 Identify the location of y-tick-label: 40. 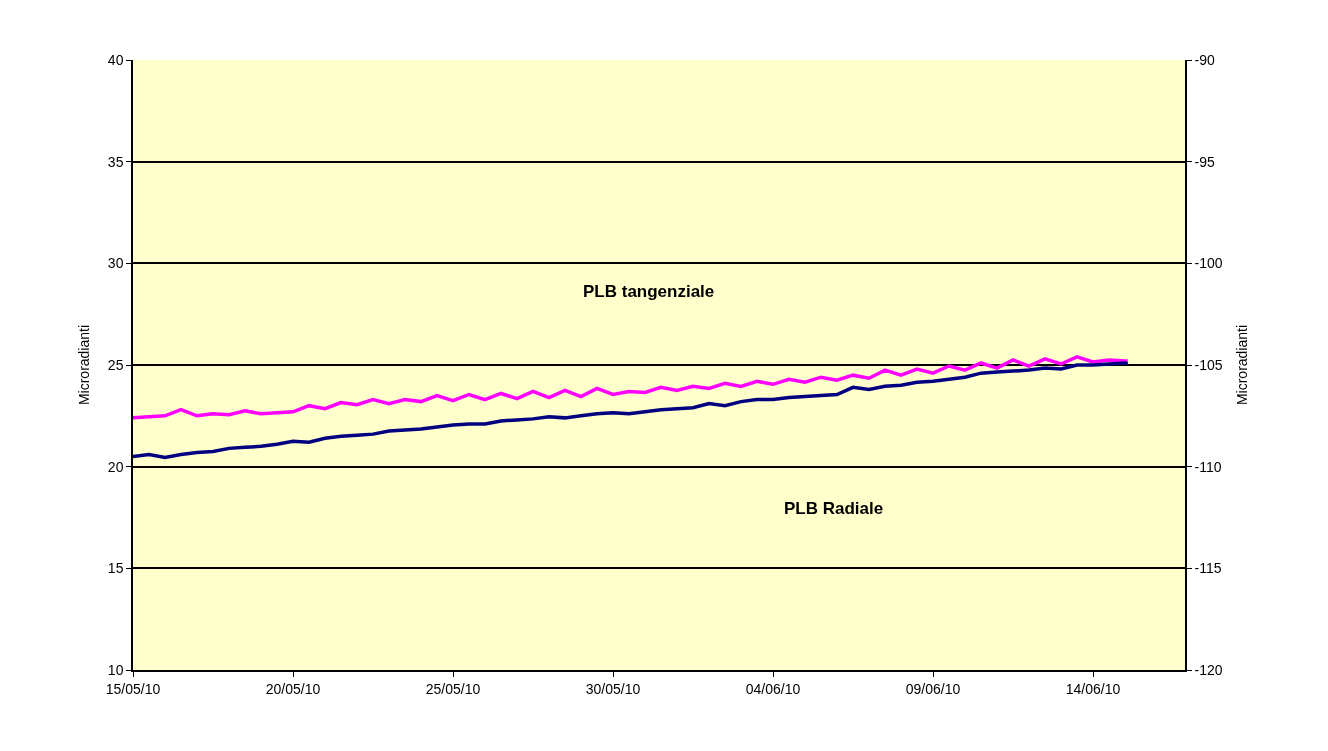
(115, 59).